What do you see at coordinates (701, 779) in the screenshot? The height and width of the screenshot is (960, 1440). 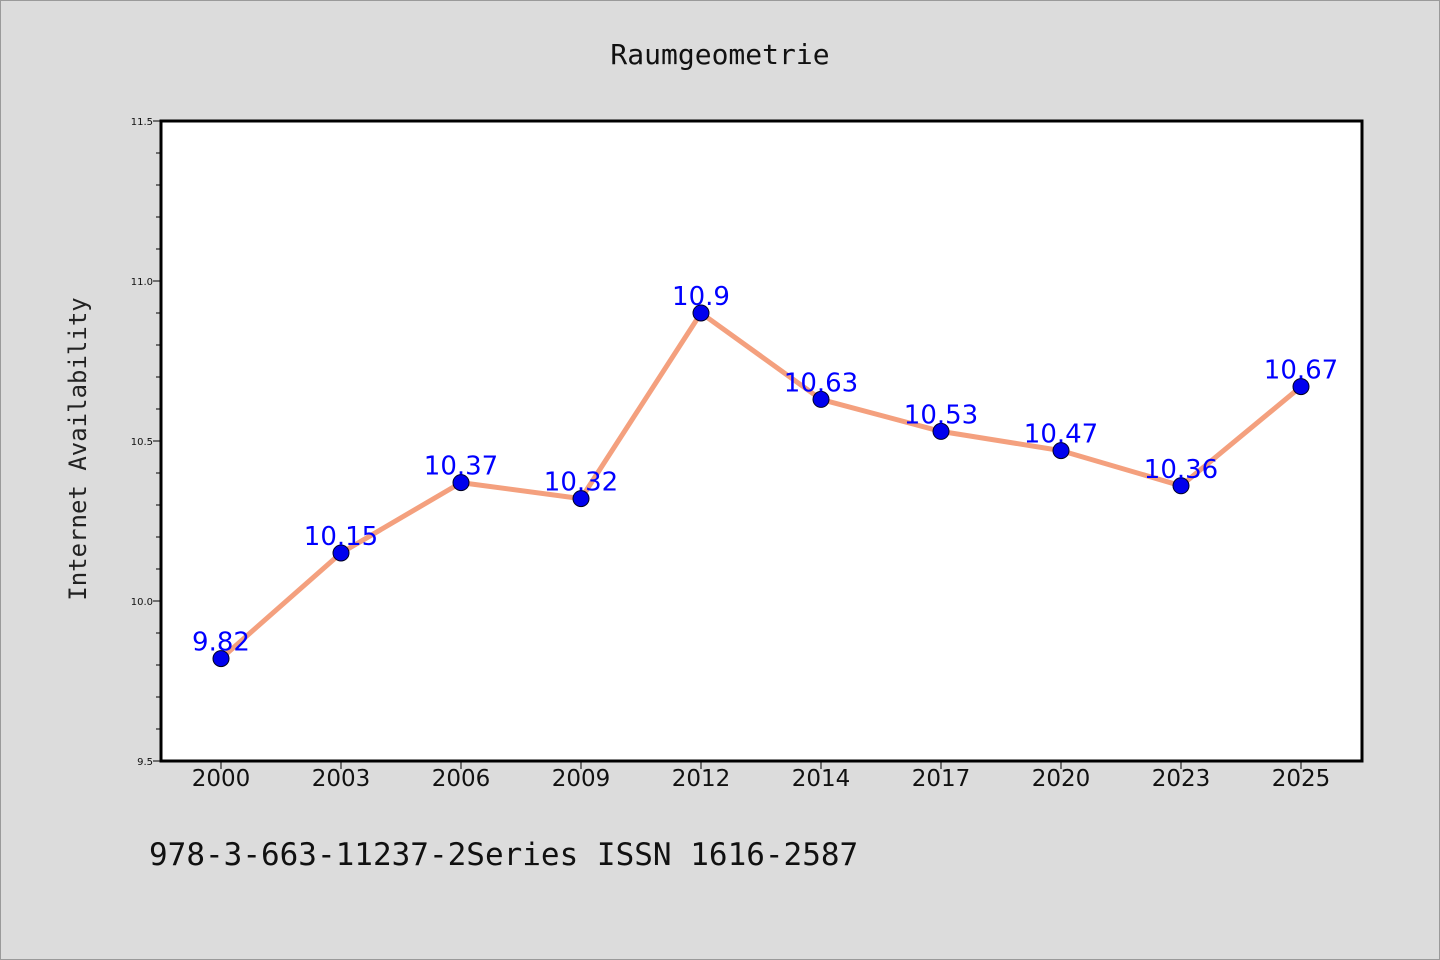 I see `x-tick-label: 2012` at bounding box center [701, 779].